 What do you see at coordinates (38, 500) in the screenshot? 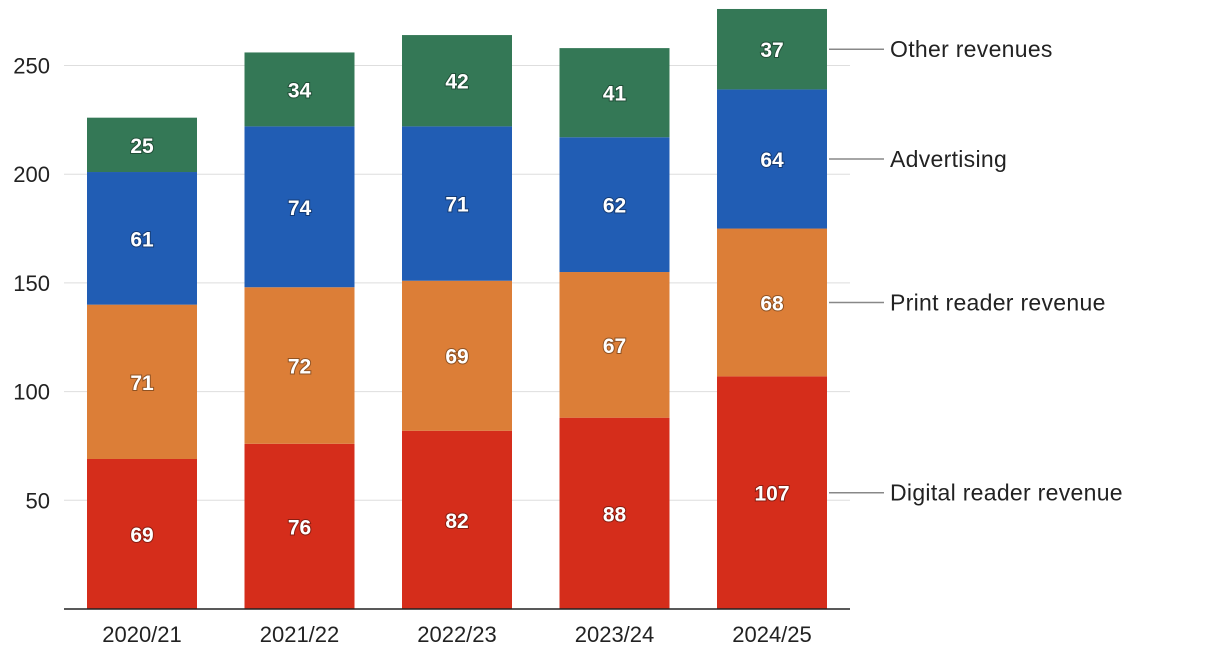
I see `y-tick-label: 50` at bounding box center [38, 500].